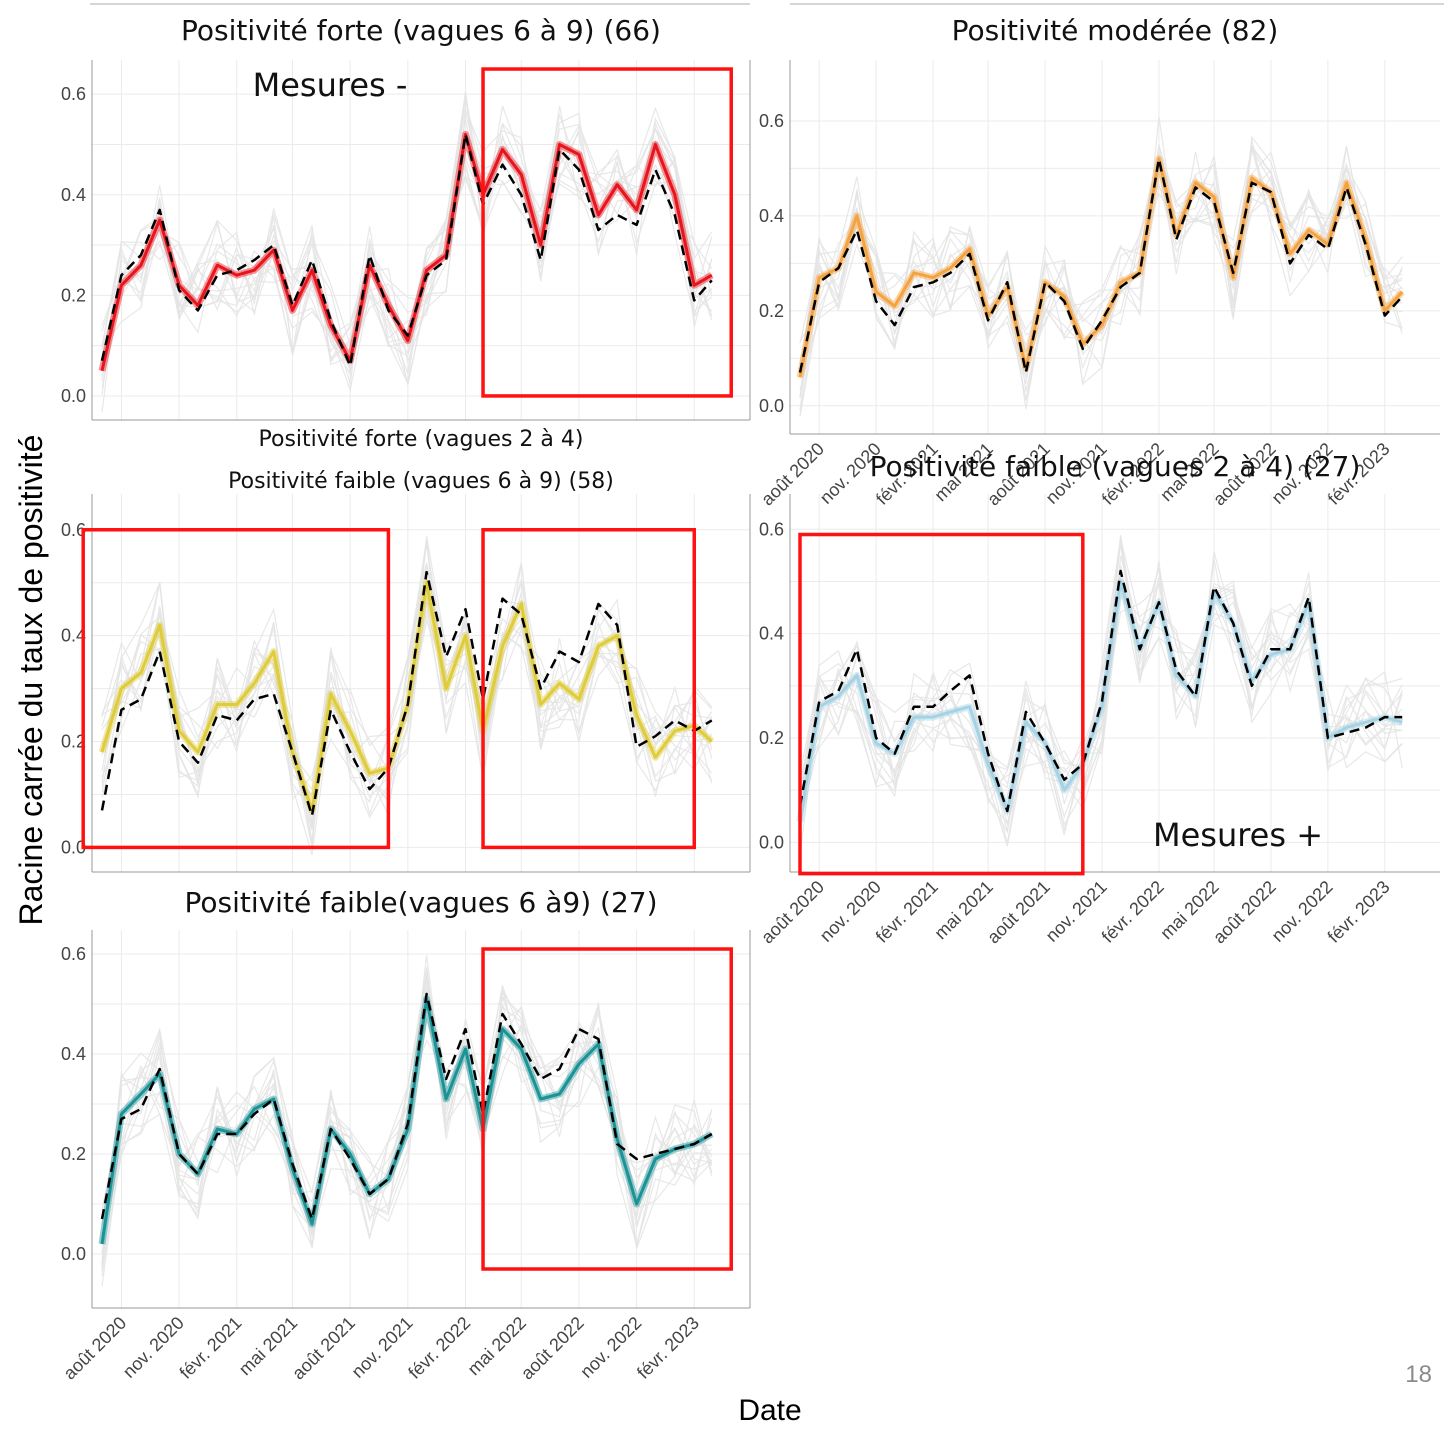  Describe the element at coordinates (420, 902) in the screenshot. I see `panel-title: Positivité faible(vagues 6 à9) (27)` at that location.